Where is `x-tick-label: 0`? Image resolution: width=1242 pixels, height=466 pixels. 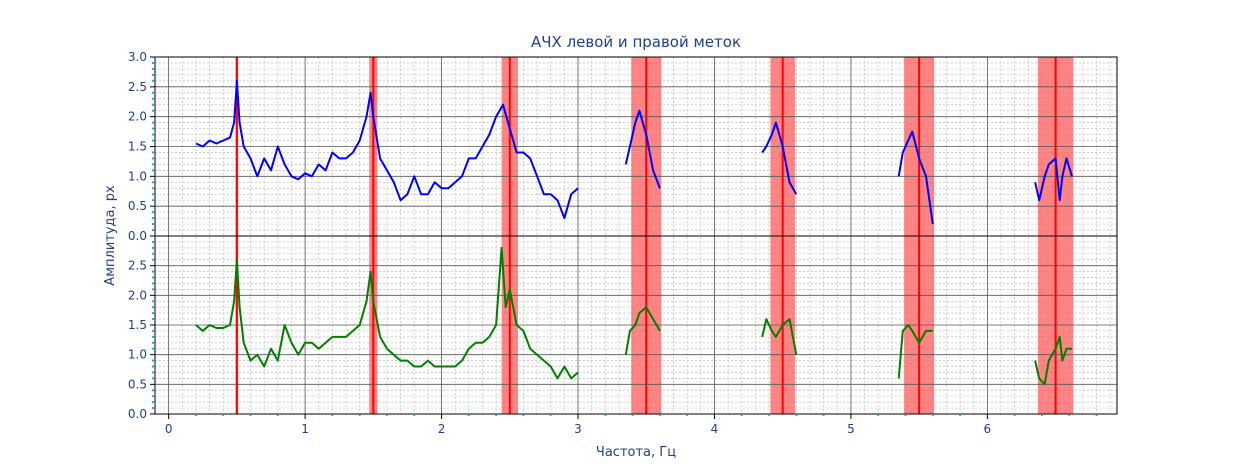
x-tick-label: 0 is located at coordinates (169, 429).